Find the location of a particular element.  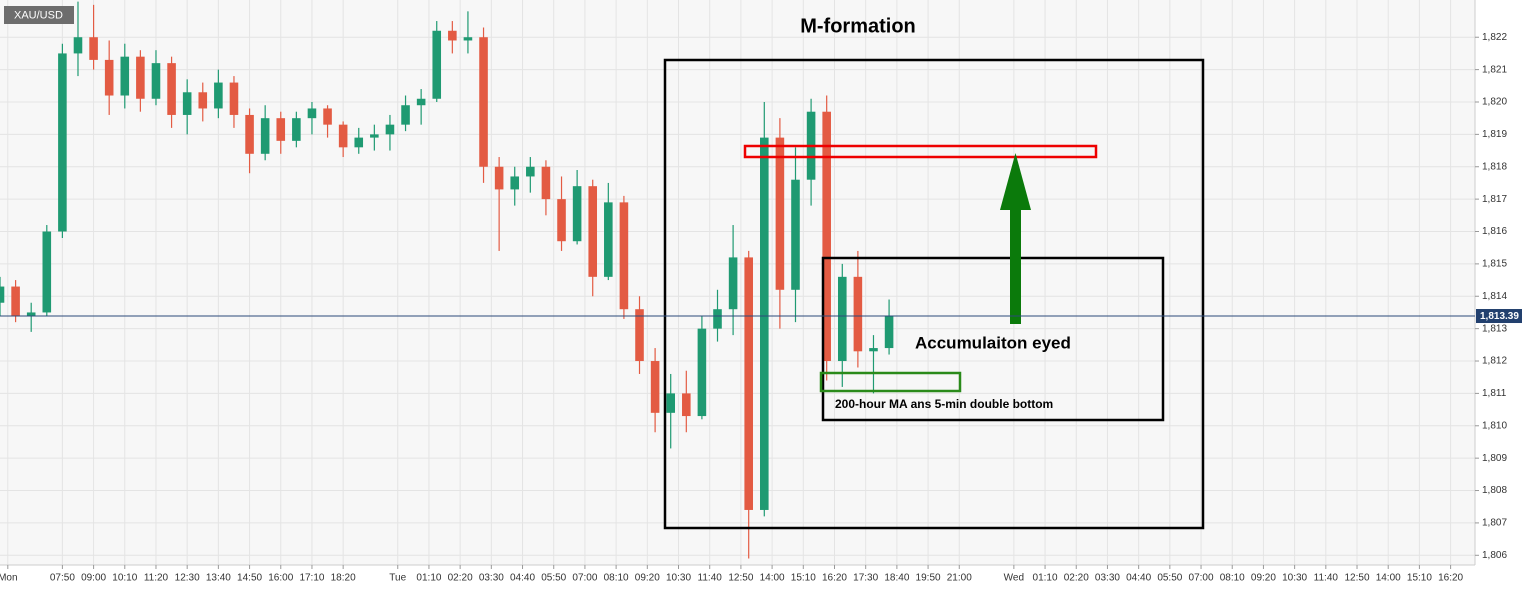

x-tick-label: Wed is located at coordinates (1014, 578).